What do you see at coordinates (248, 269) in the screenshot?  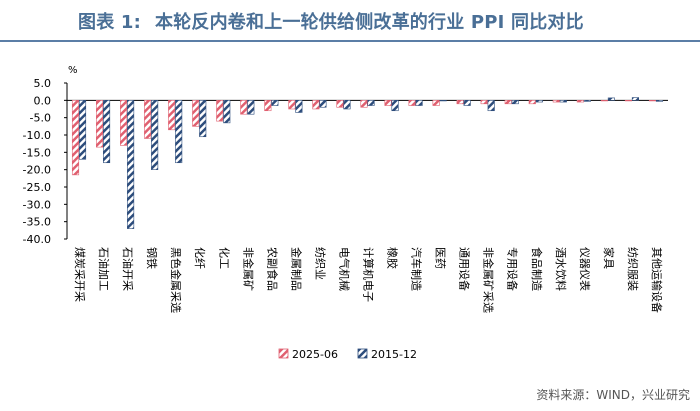 I see `x-tick-label: 非金属矿` at bounding box center [248, 269].